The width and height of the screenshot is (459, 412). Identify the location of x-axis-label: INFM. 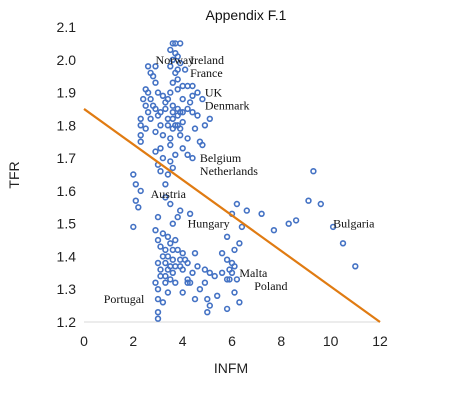
(231, 368).